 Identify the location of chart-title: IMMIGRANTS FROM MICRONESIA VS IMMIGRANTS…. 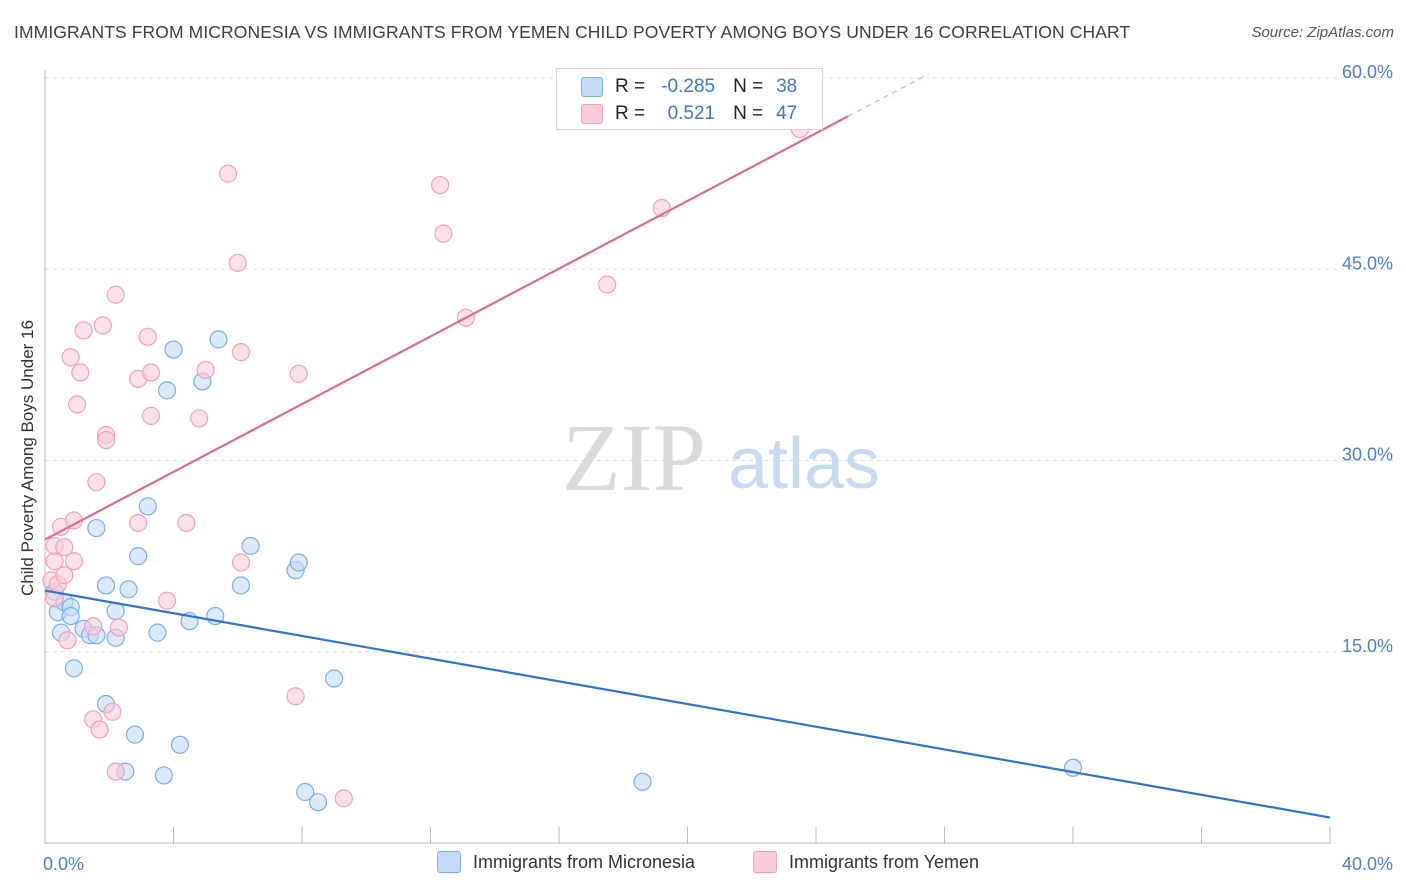
(572, 32).